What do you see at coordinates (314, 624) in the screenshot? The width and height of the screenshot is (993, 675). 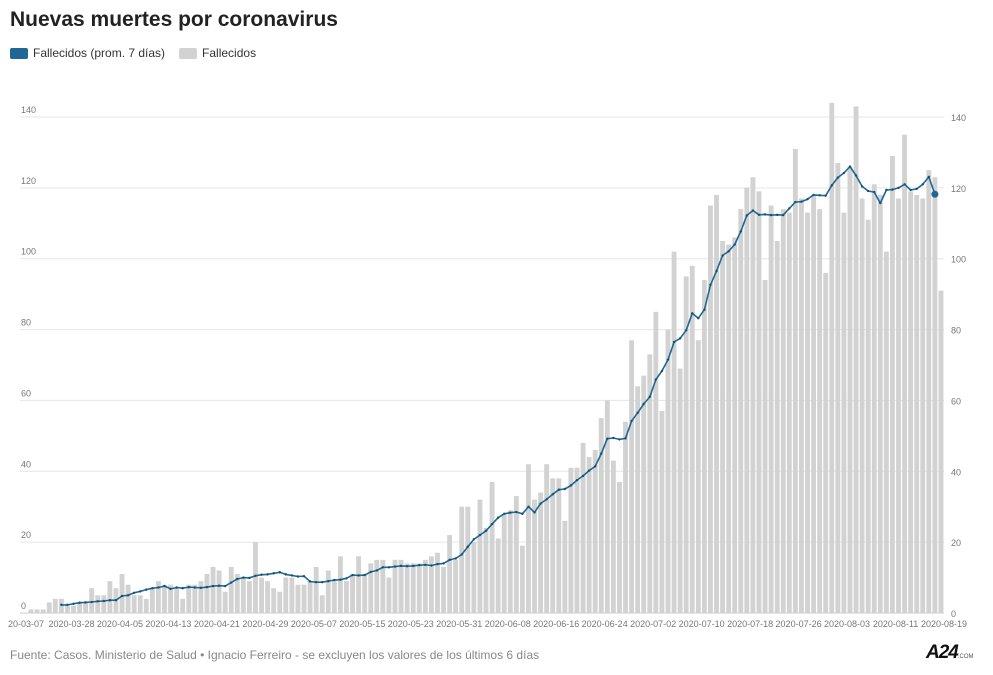 I see `x-tick-label: 2020-05-07` at bounding box center [314, 624].